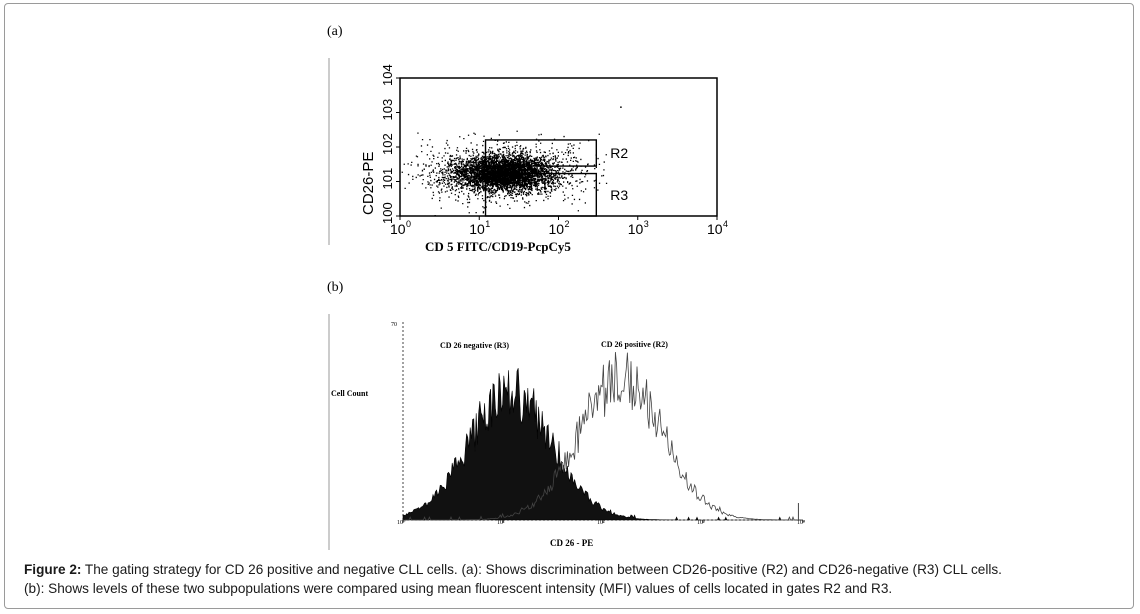 The image size is (1140, 614). What do you see at coordinates (571, 543) in the screenshot?
I see `x-axis-label: CD 26 - PE` at bounding box center [571, 543].